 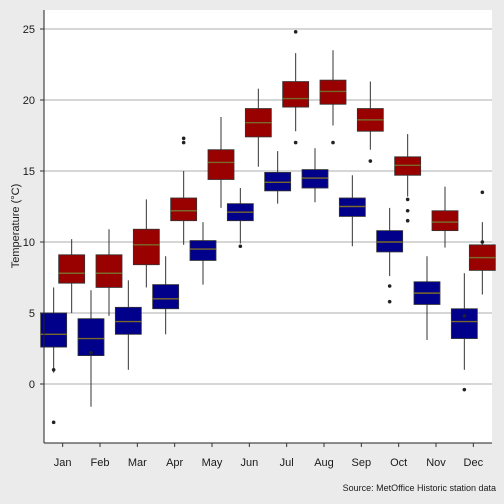 I want to click on x-tick-label: Feb, so click(x=100, y=463).